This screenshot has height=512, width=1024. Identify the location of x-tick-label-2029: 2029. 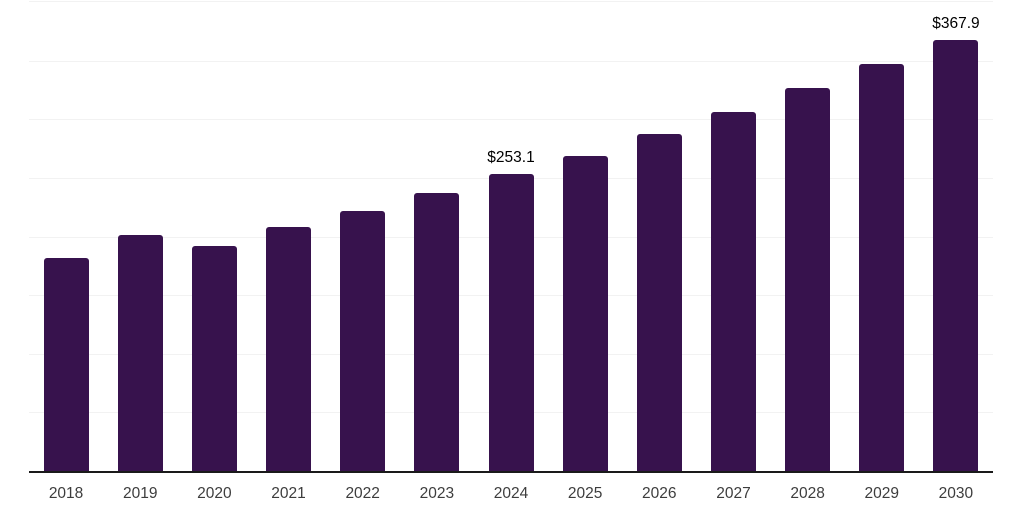
(881, 493).